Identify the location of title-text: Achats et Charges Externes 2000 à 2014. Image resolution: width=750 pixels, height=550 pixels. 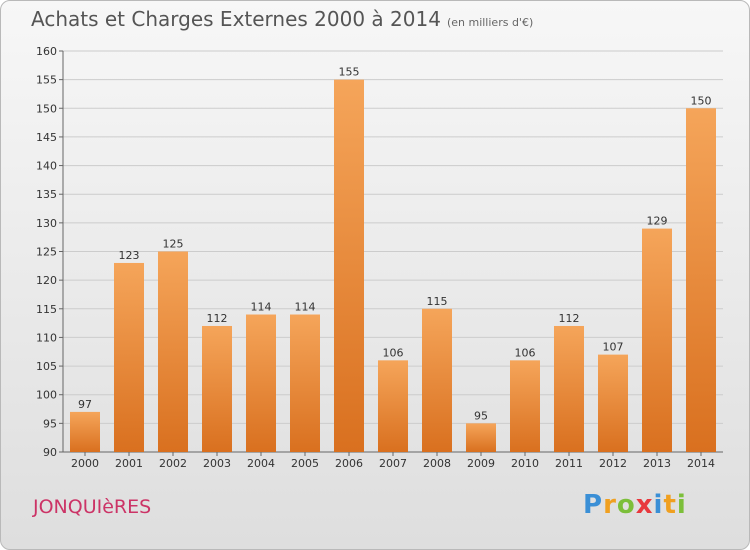
(236, 19).